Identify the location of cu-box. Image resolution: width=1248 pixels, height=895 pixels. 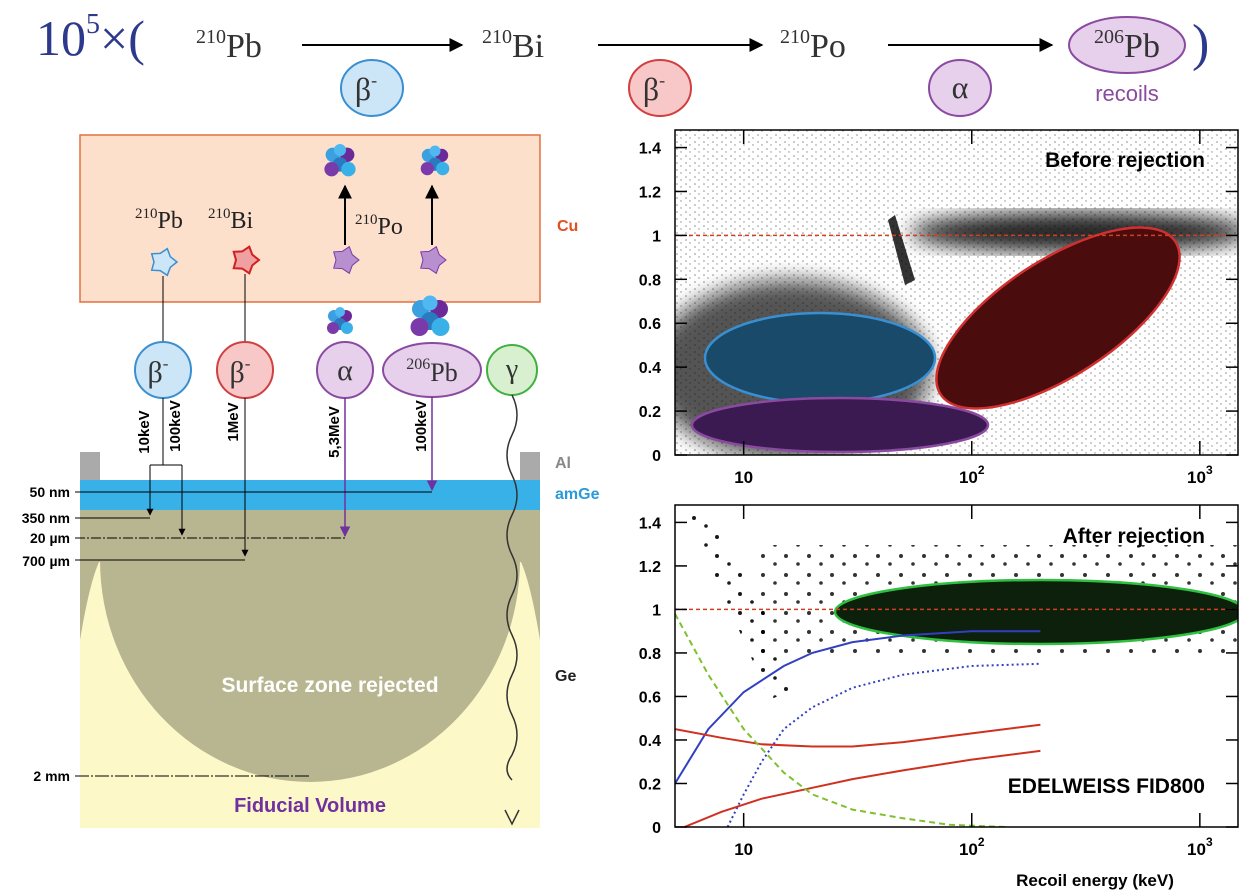
(310, 218).